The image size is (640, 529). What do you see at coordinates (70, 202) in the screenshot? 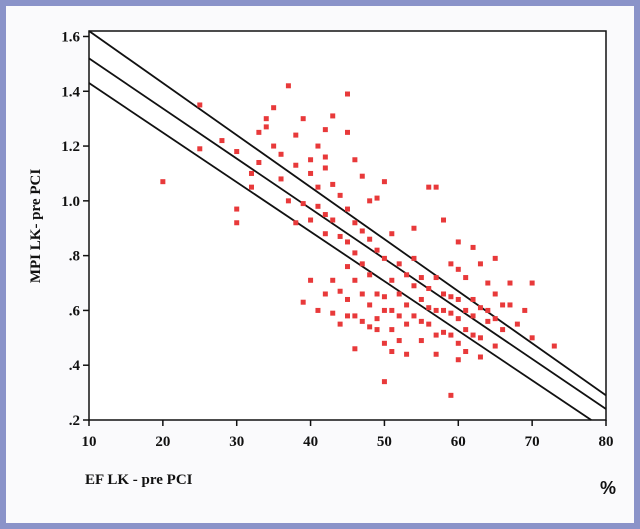
I see `y-tick-label: 1.0` at bounding box center [70, 202].